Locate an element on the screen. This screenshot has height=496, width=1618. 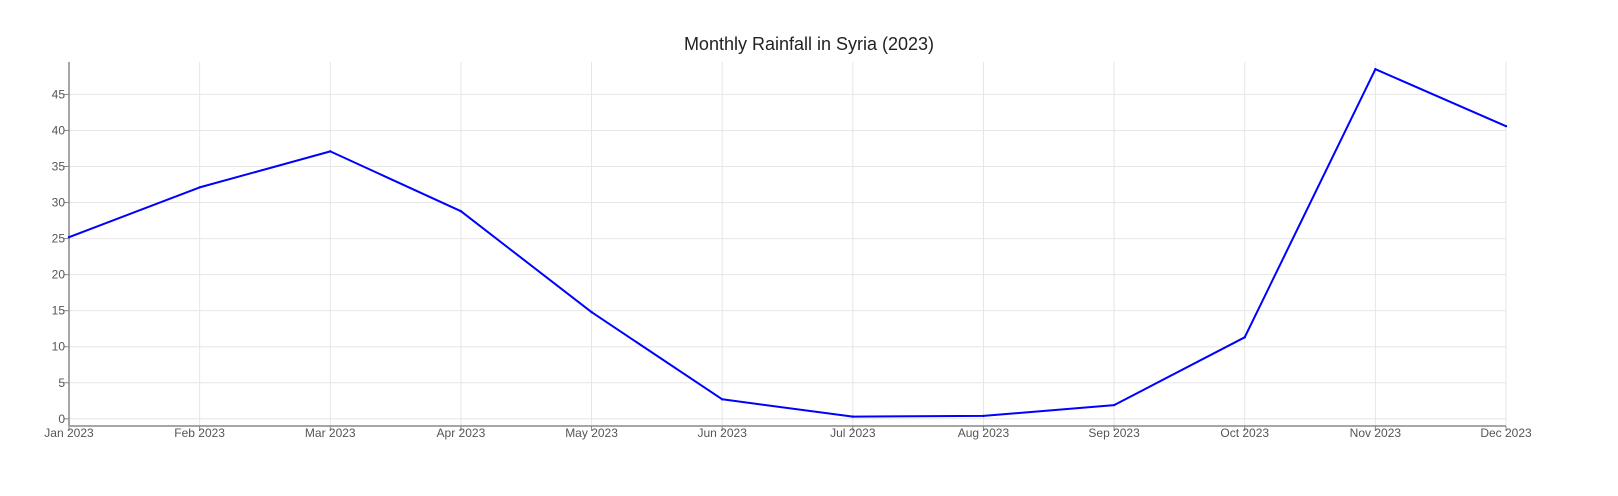
x-tick-label: Feb 2023 is located at coordinates (199, 433).